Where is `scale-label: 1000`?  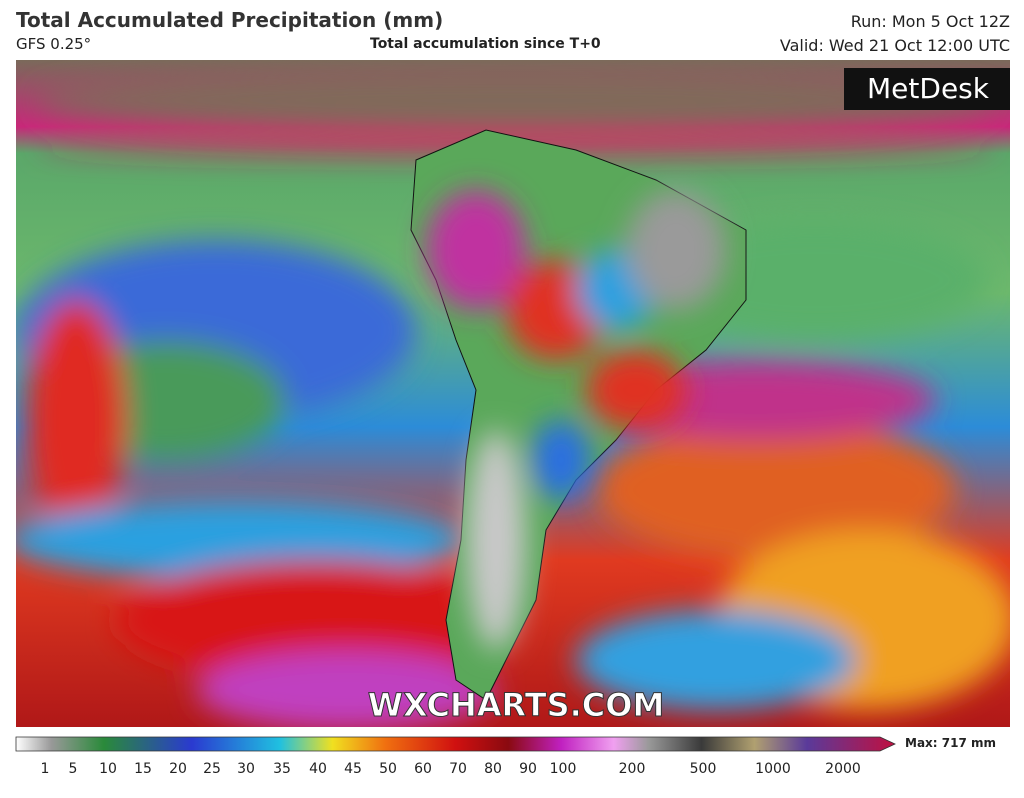 scale-label: 1000 is located at coordinates (773, 769).